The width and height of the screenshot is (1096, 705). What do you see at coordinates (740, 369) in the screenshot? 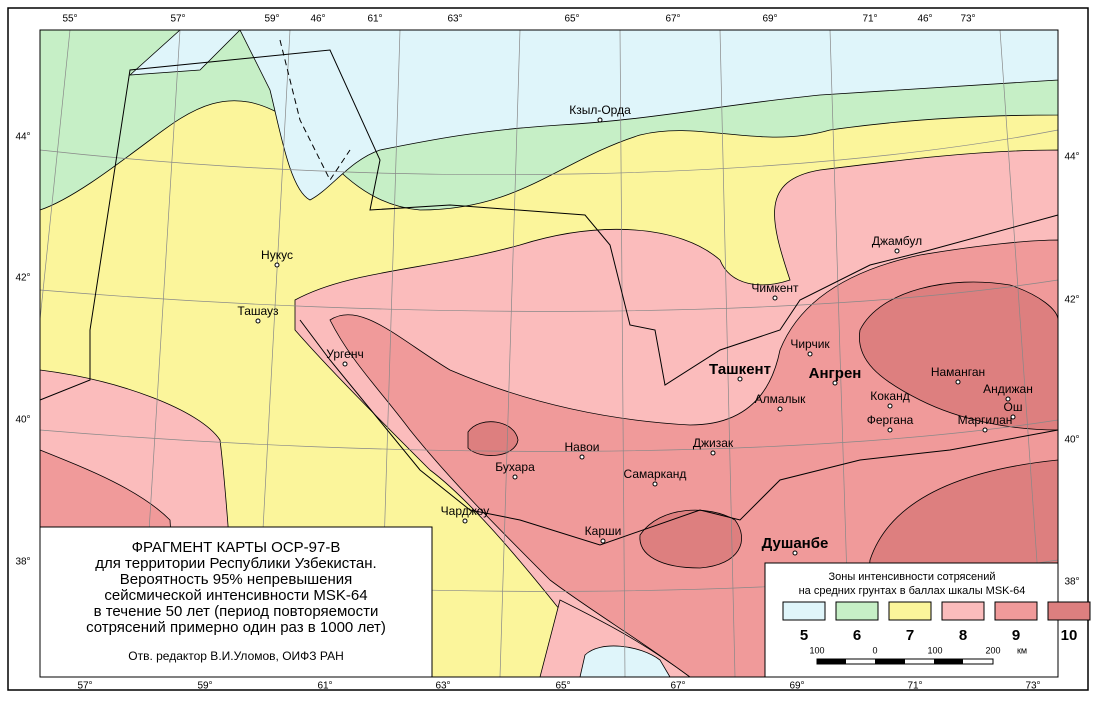
I see `city-name: Ташкент` at bounding box center [740, 369].